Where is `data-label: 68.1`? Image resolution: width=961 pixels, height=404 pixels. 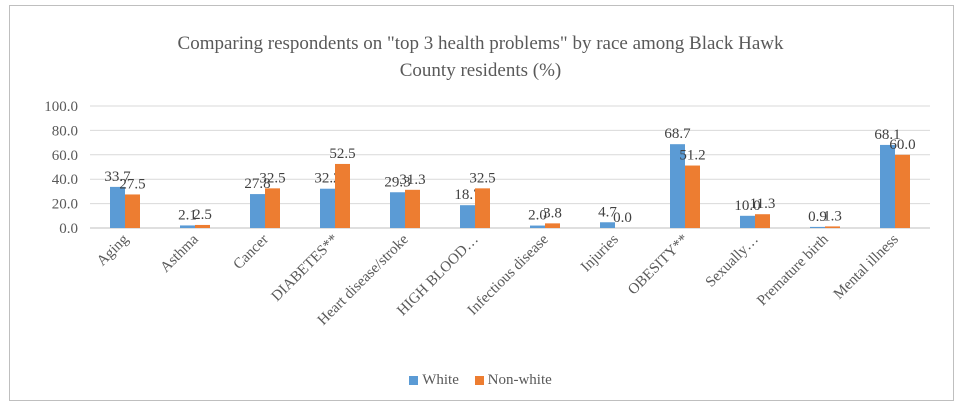 data-label: 68.1 is located at coordinates (887, 135).